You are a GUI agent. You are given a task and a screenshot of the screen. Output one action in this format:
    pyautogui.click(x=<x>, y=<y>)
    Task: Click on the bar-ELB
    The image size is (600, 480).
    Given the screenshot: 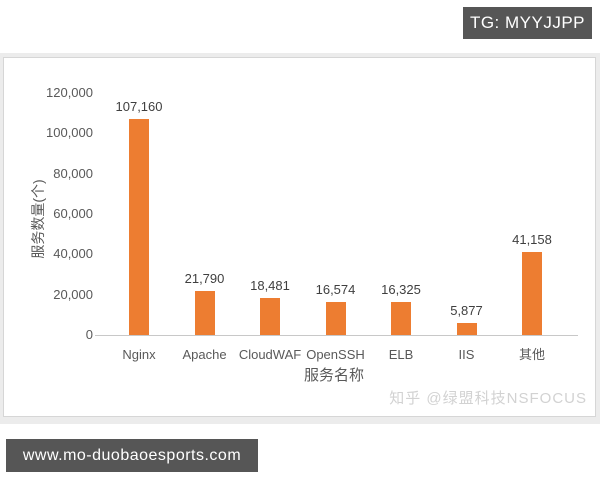 What is the action you would take?
    pyautogui.click(x=401, y=318)
    